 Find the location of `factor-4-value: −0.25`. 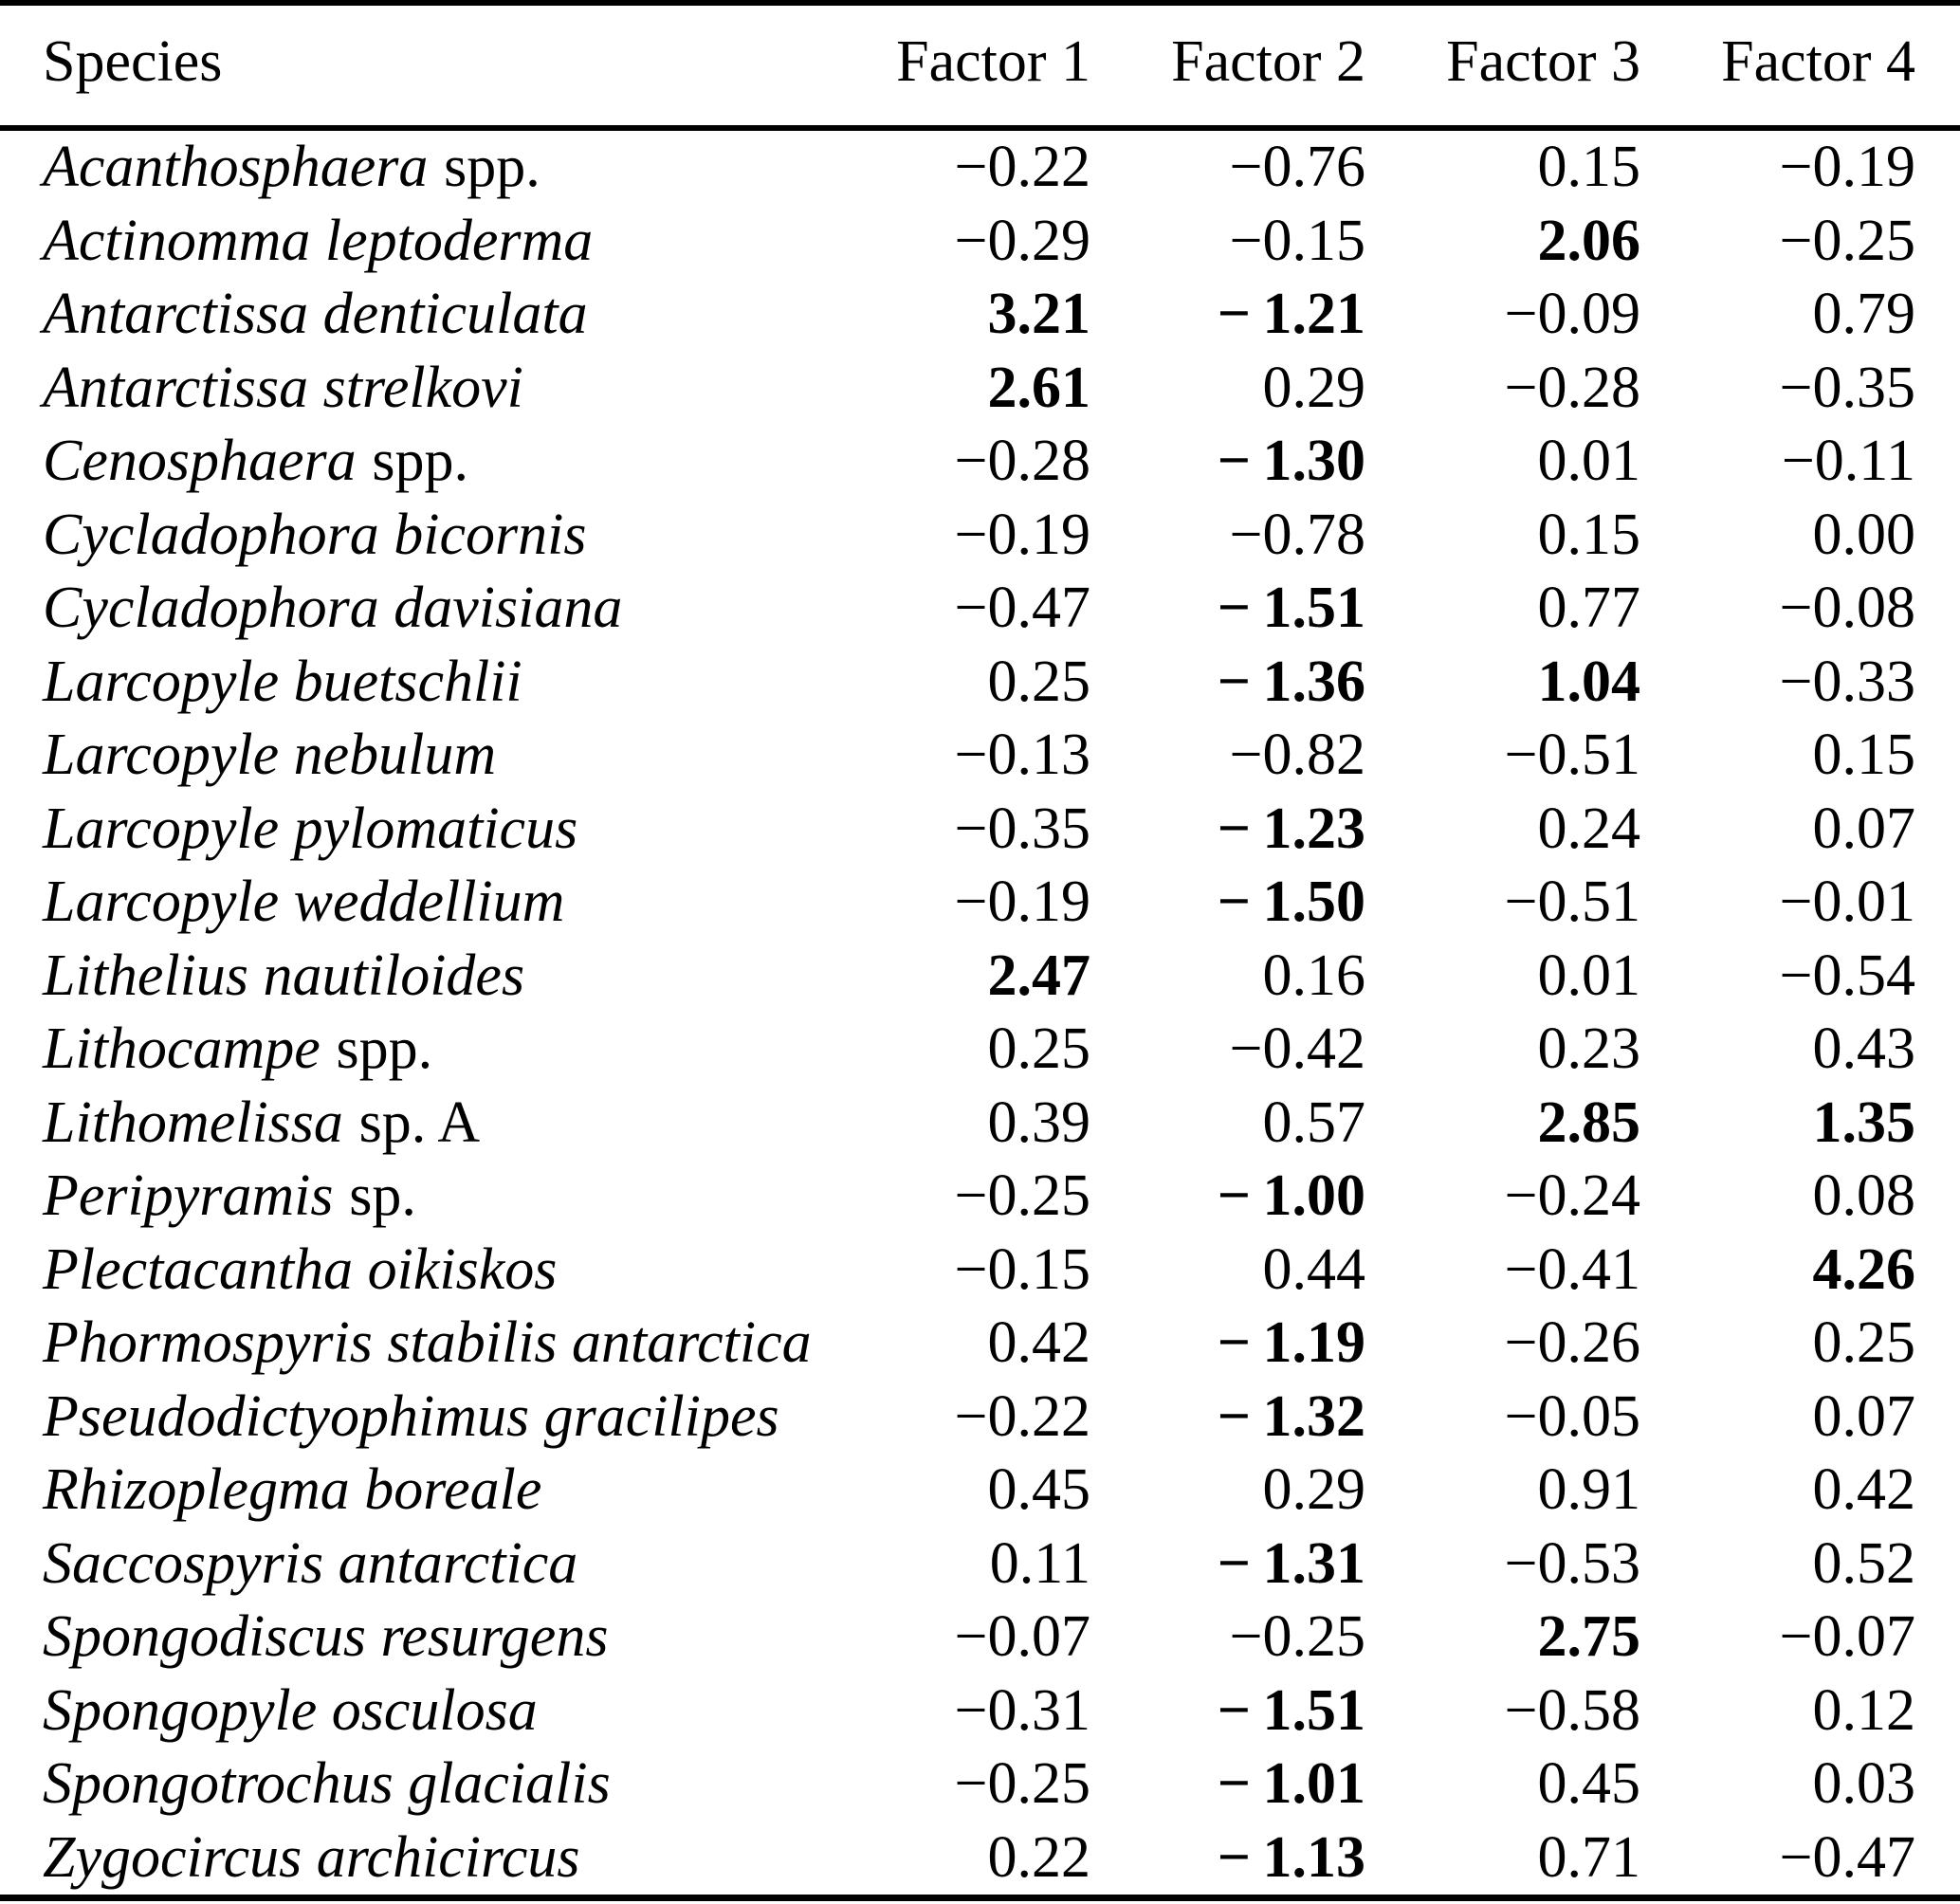

factor-4-value: −0.25 is located at coordinates (1847, 241).